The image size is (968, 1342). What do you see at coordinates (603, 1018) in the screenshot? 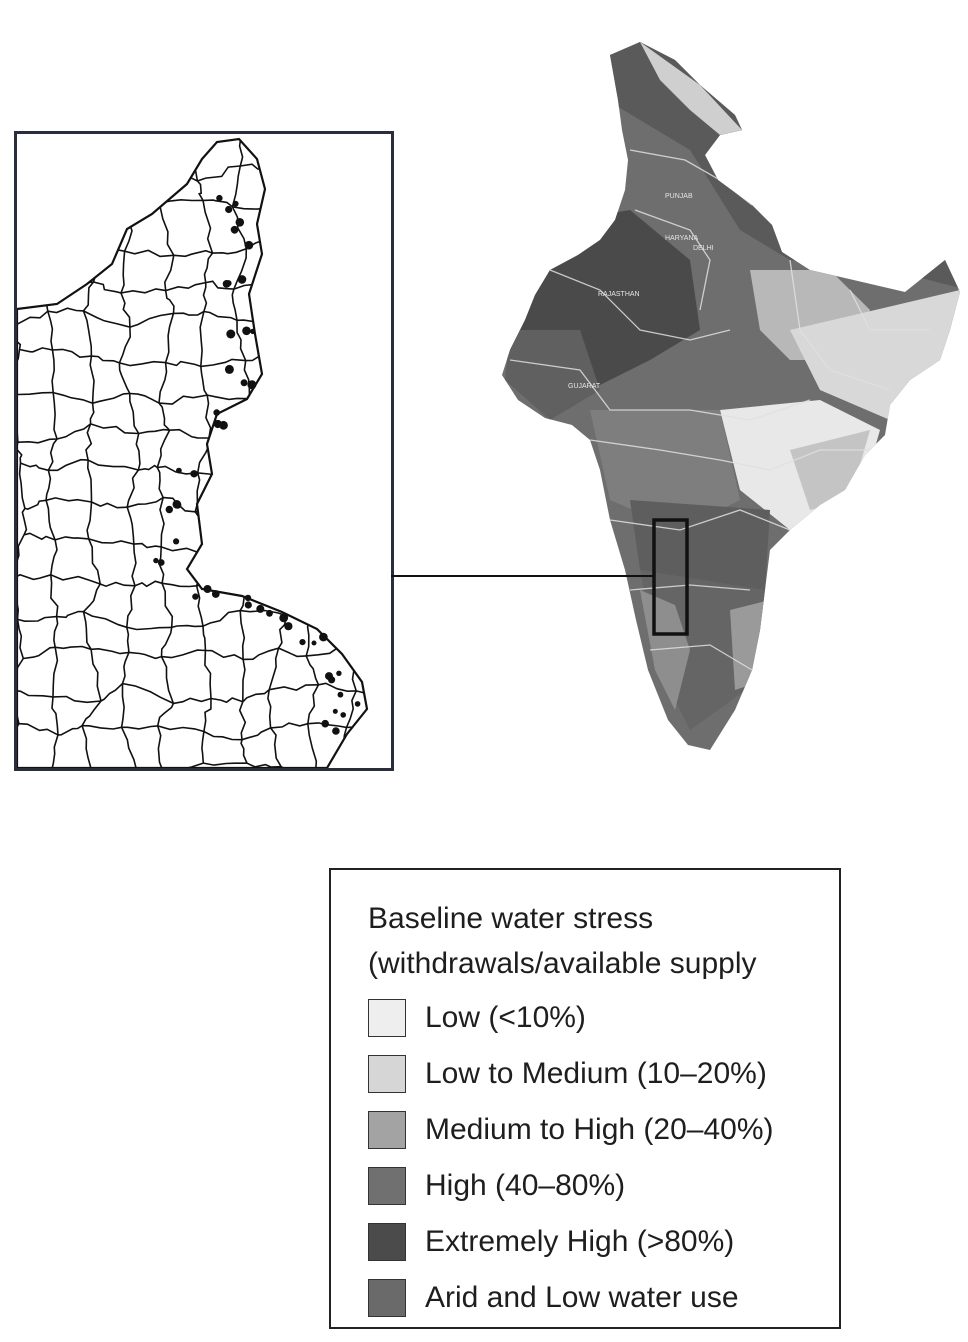
I see `legend-item: Low (<10%)` at bounding box center [603, 1018].